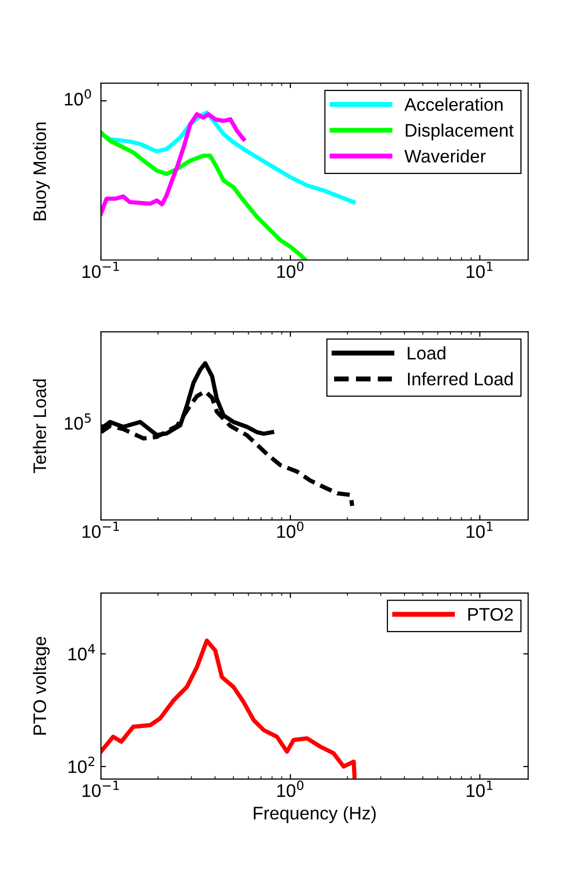  I want to click on y-axis-title: Tether Load, so click(39, 426).